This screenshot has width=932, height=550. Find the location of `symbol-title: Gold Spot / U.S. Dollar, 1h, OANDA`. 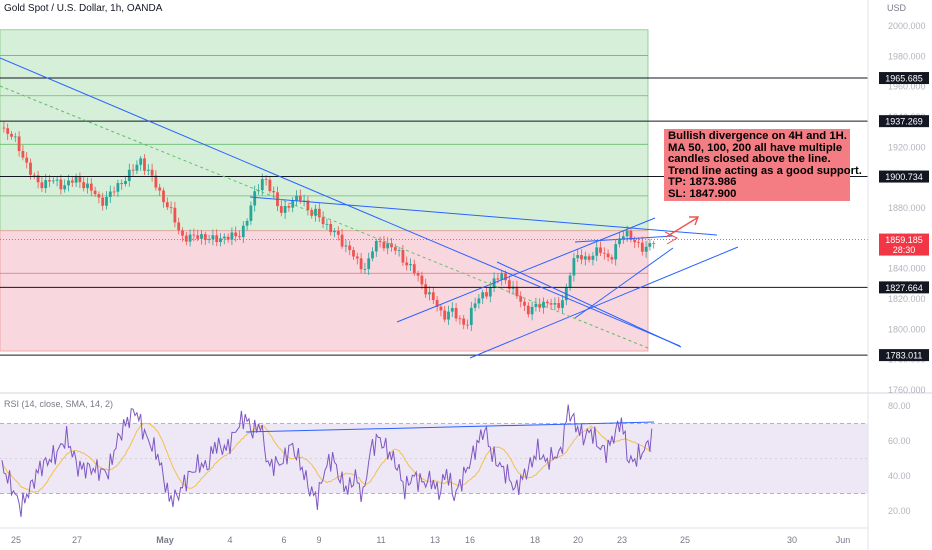

symbol-title: Gold Spot / U.S. Dollar, 1h, OANDA is located at coordinates (83, 8).